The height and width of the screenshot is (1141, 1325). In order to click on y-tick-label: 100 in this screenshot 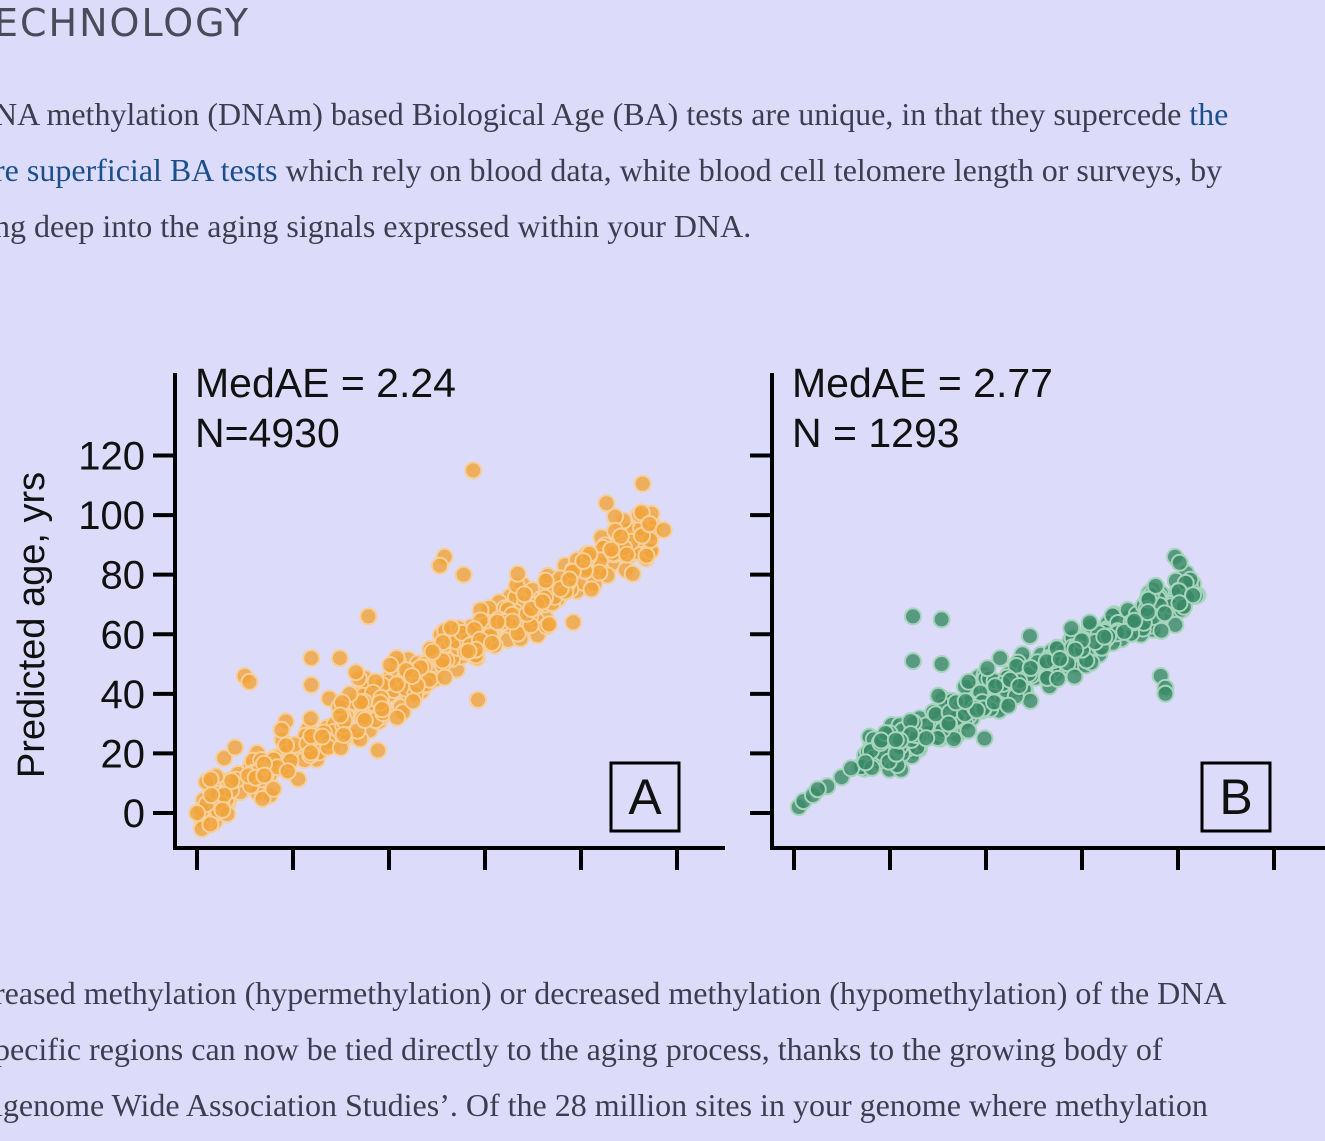, I will do `click(111, 516)`.